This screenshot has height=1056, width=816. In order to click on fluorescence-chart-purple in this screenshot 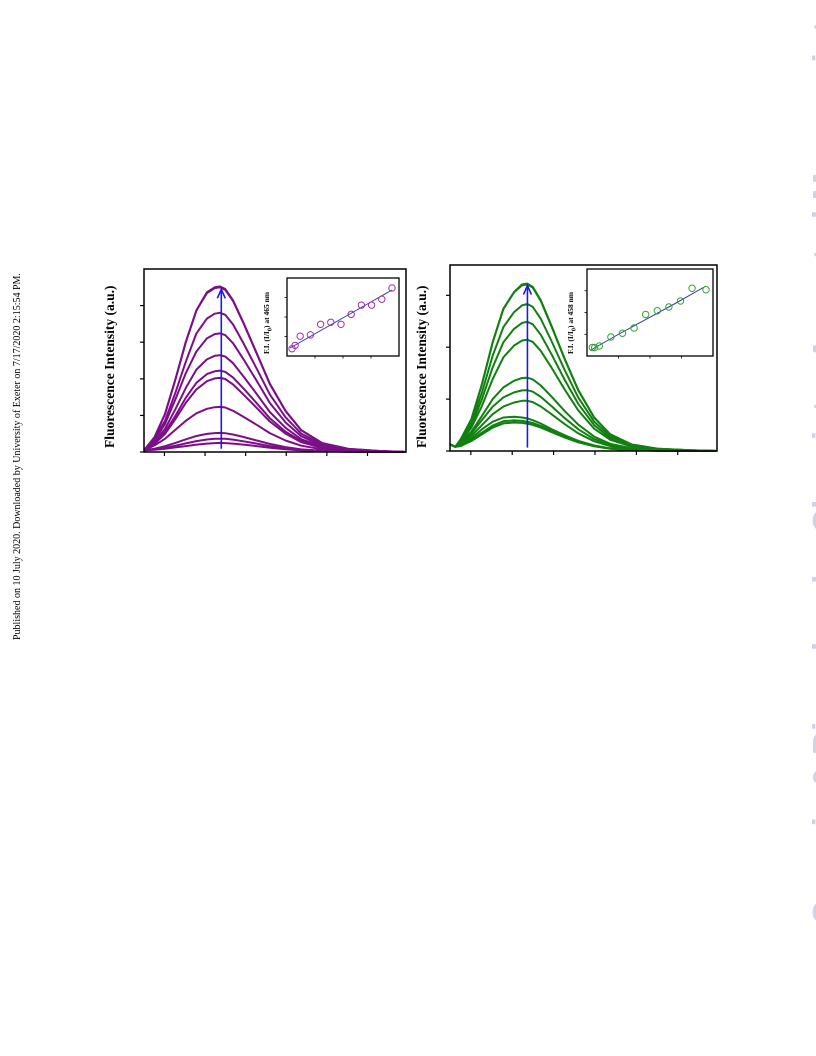, I will do `click(273, 362)`.